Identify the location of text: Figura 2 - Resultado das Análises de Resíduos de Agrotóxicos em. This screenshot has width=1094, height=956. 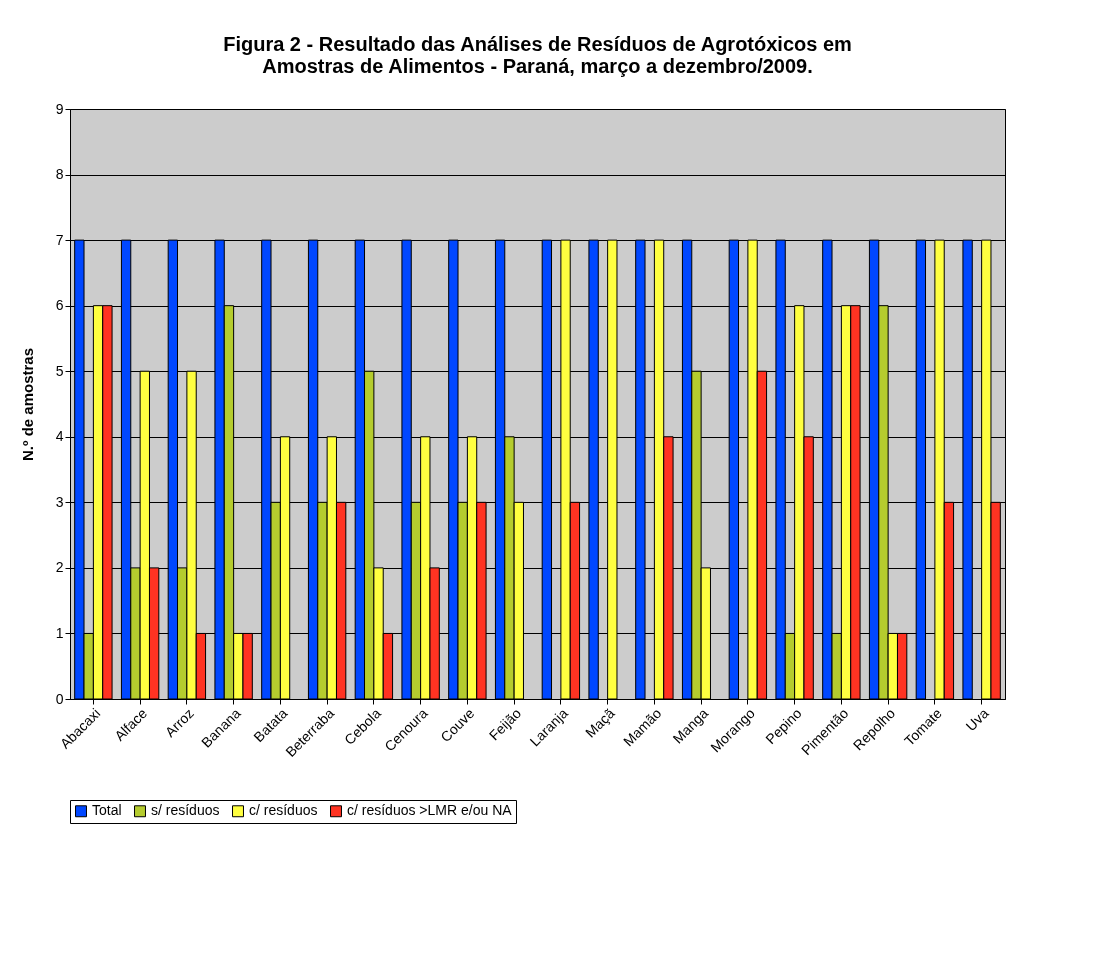
(537, 44).